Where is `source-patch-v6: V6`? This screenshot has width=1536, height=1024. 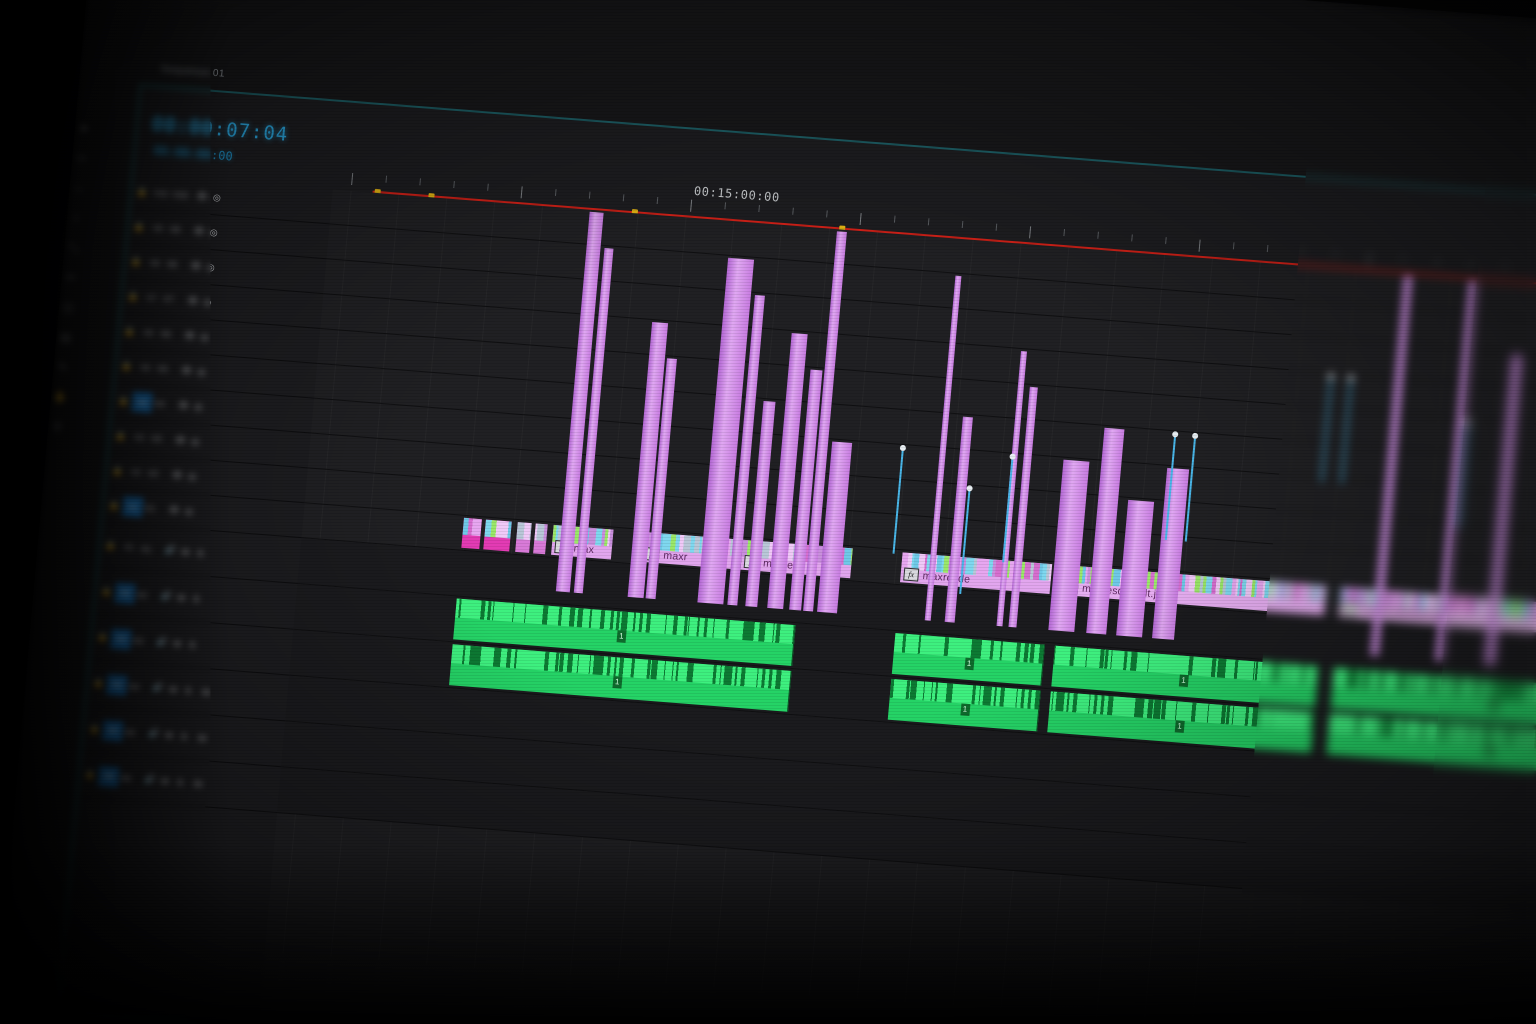 source-patch-v6: V6 is located at coordinates (148, 332).